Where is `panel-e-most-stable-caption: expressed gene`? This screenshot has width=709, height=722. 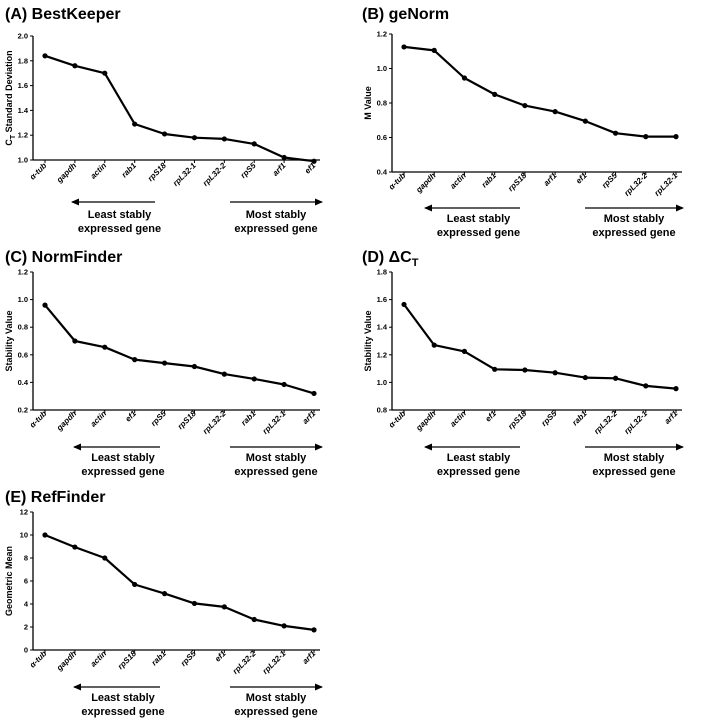
panel-e-most-stable-caption: expressed gene is located at coordinates (275, 712).